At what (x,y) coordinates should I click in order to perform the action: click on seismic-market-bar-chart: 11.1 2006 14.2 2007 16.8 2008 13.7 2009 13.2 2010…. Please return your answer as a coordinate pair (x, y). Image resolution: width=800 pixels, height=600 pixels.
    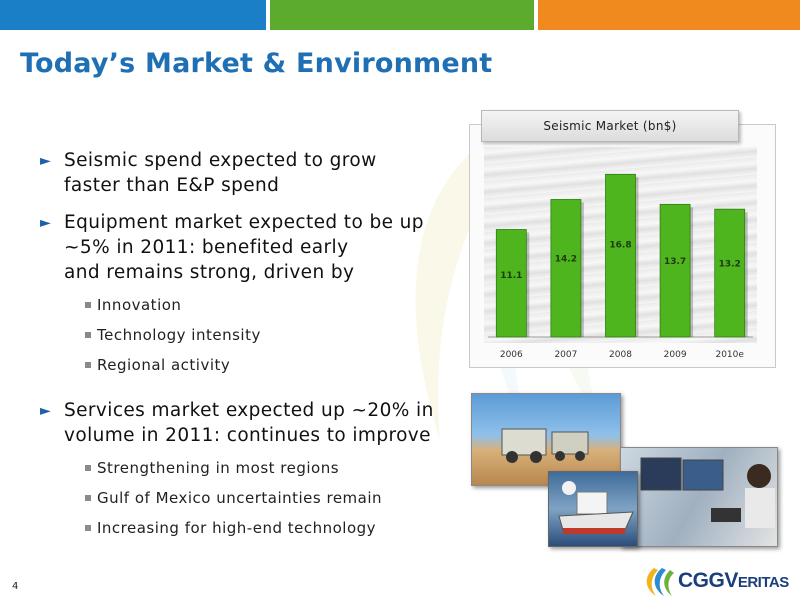
    Looking at the image, I should click on (620, 266).